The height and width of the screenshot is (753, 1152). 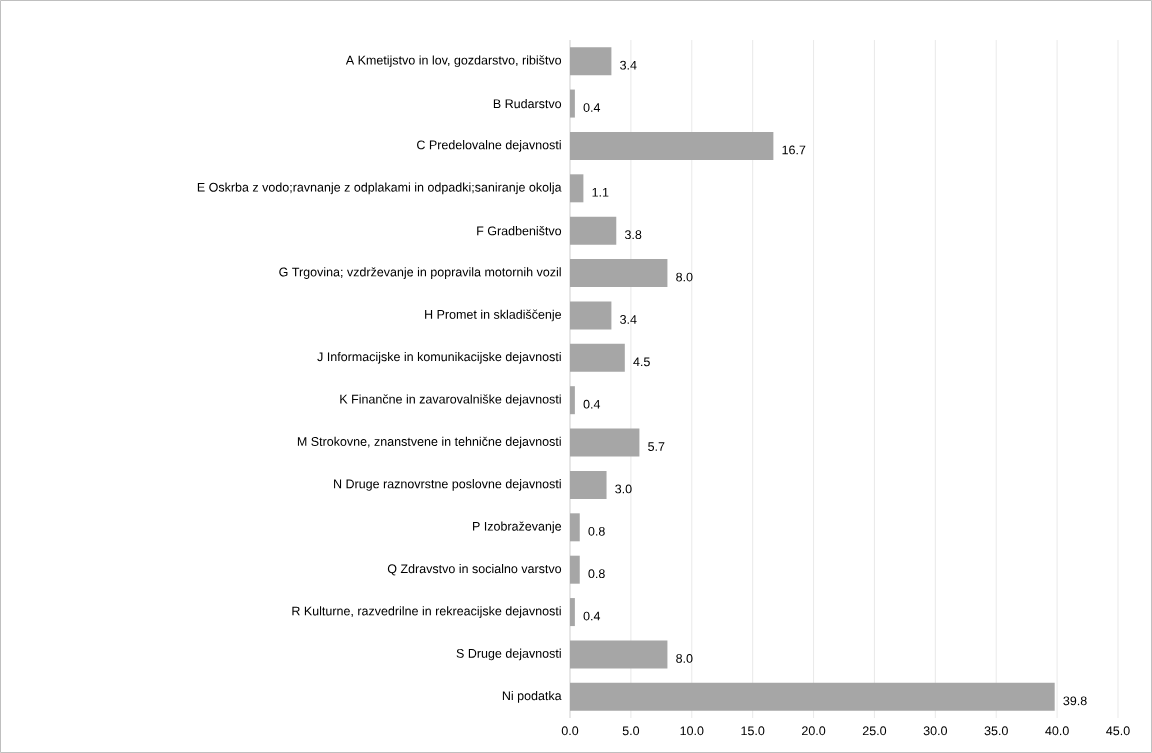 I want to click on data-label: 4.5, so click(x=641, y=362).